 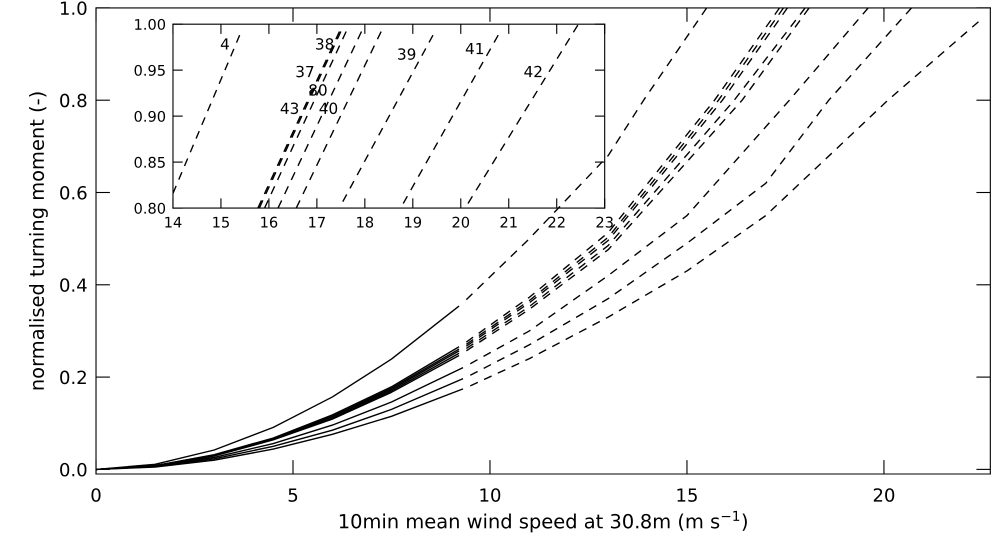 I want to click on x-tick-label: 16, so click(x=269, y=222).